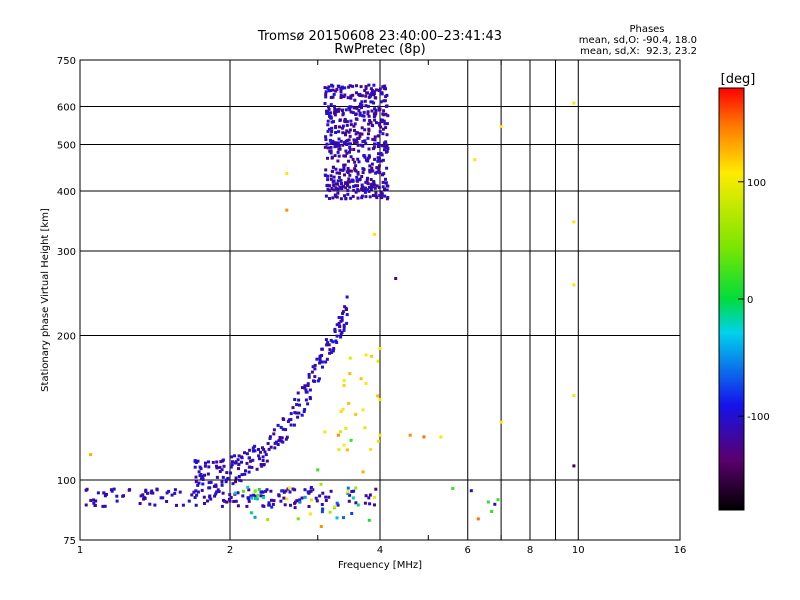  Describe the element at coordinates (66, 146) in the screenshot. I see `y-tick-label: 500` at that location.